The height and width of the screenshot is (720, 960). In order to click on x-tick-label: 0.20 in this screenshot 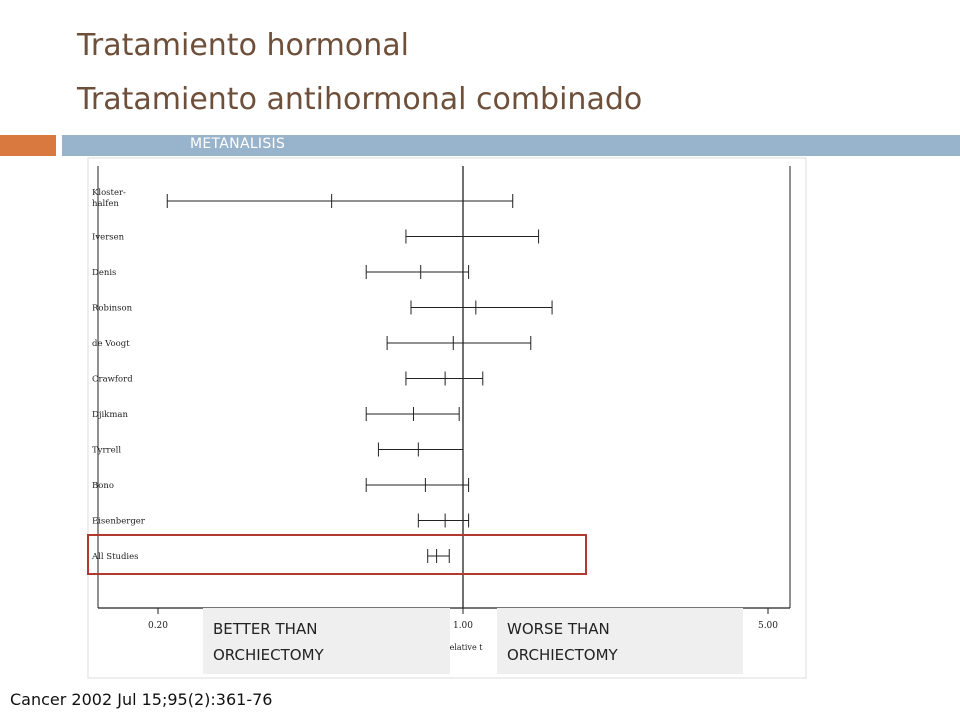, I will do `click(158, 626)`.